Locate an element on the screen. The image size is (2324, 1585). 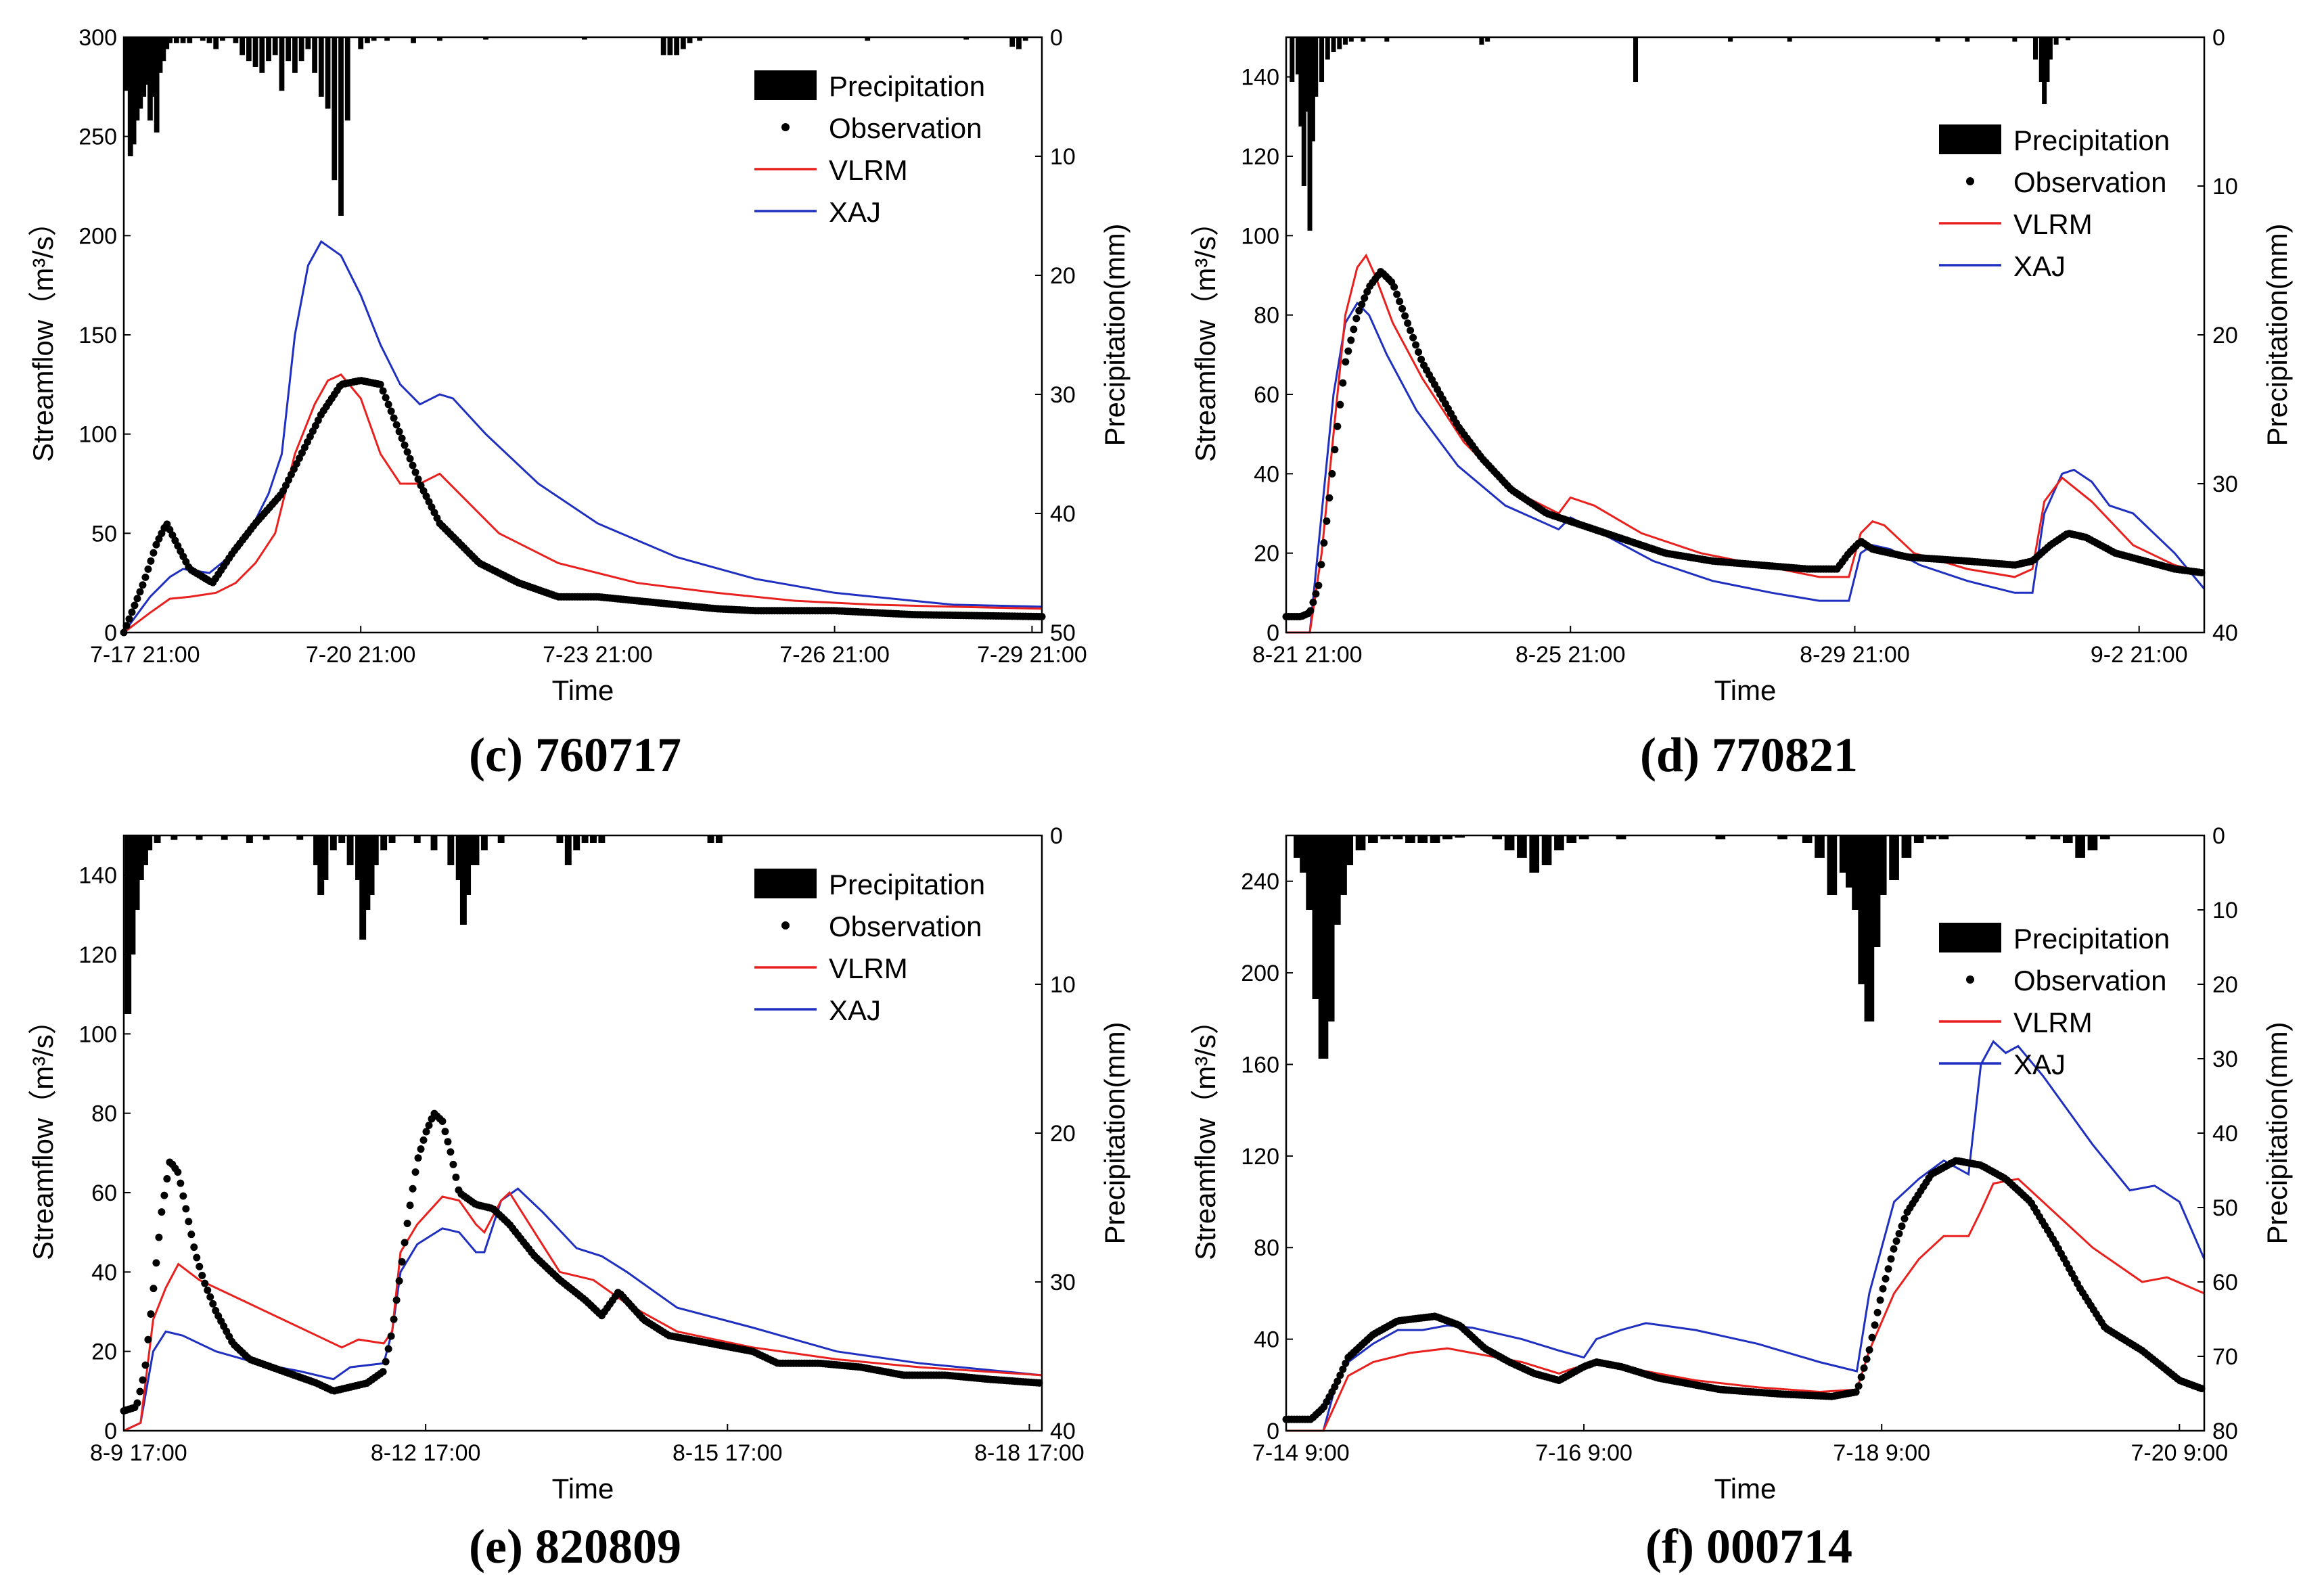
y-axis-left: 0 20 40 60 80 100 120 140 is located at coordinates (105, 1153).